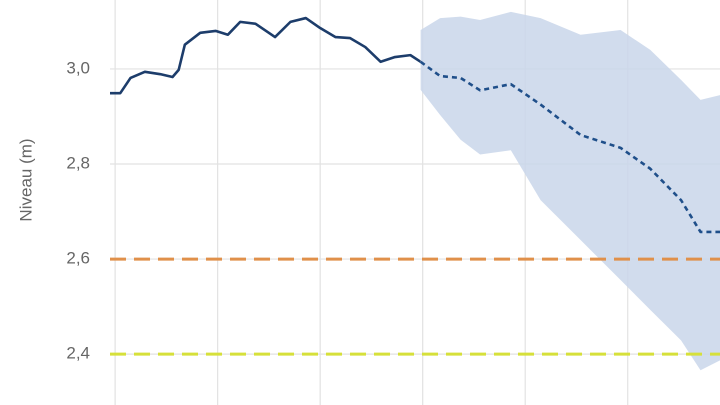 This screenshot has height=405, width=720. I want to click on series-line, so click(266, 55).